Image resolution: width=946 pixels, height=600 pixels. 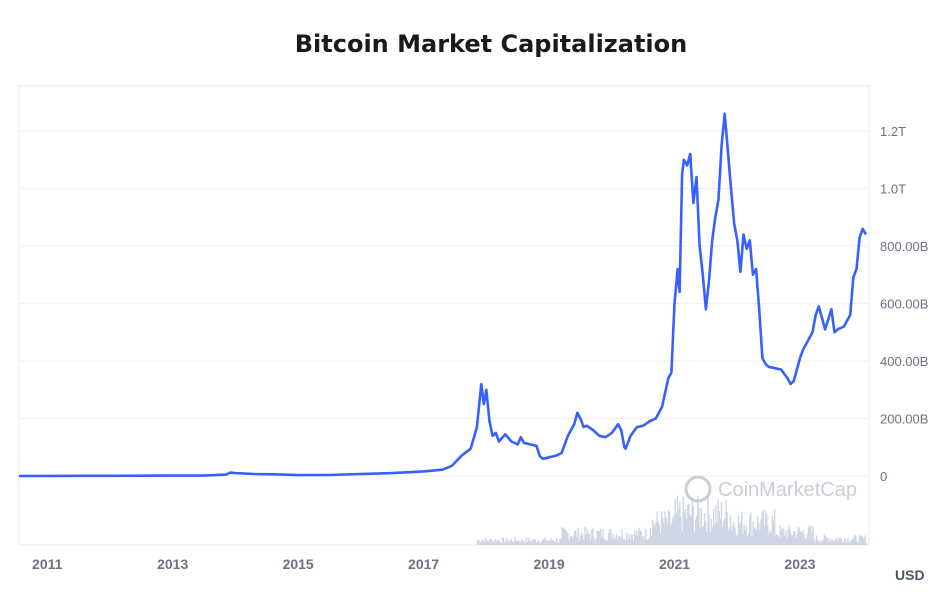 What do you see at coordinates (904, 246) in the screenshot?
I see `y-tick-label: 800.00B` at bounding box center [904, 246].